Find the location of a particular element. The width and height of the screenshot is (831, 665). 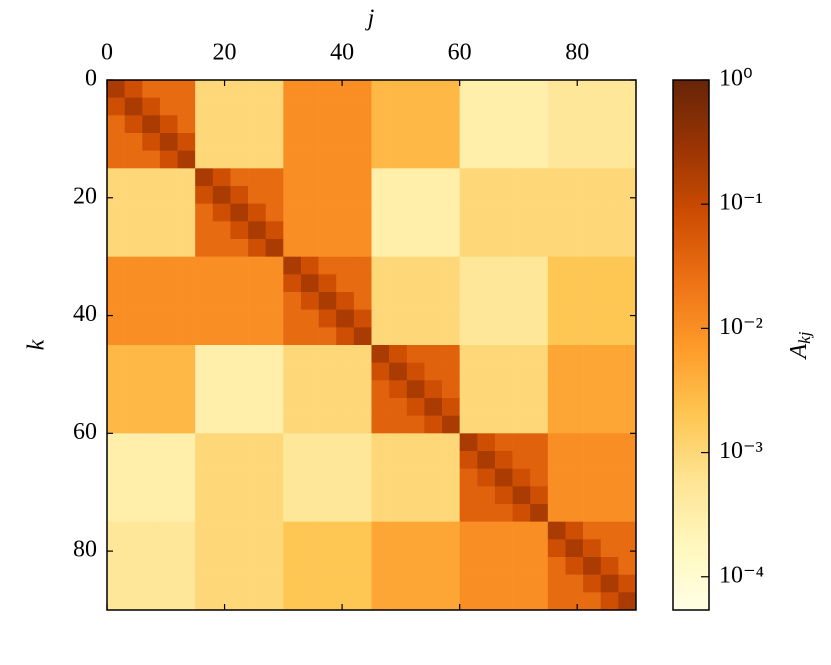

x-tick-label: 80 is located at coordinates (577, 53).